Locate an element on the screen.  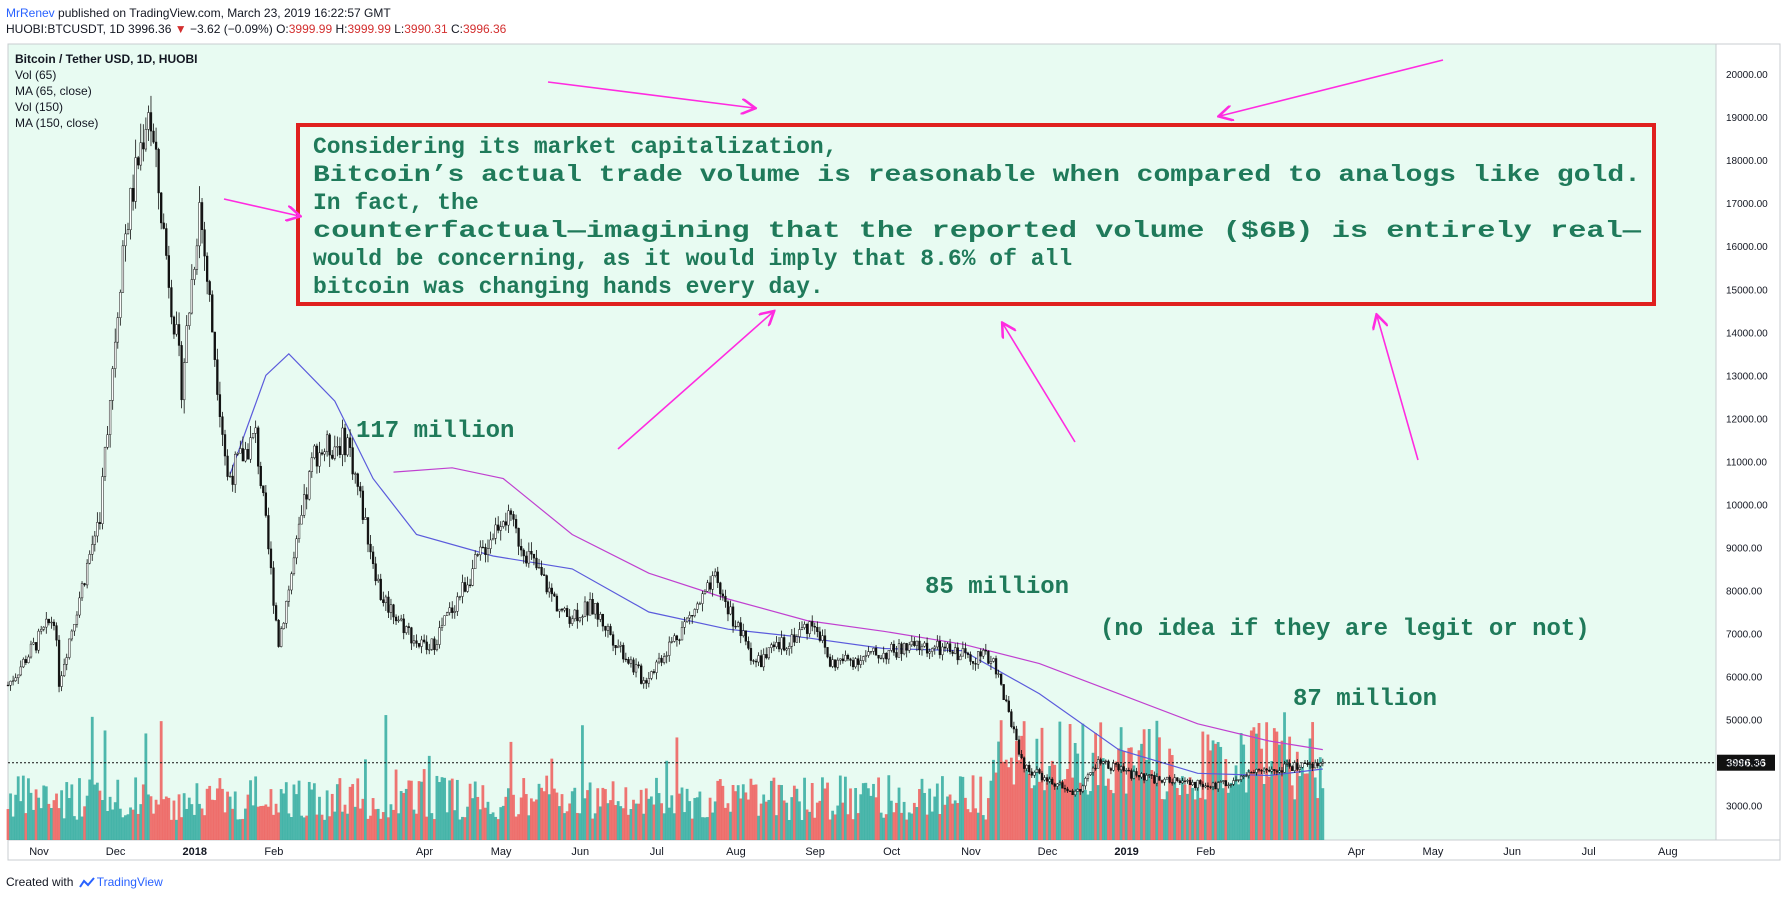
author-link: MrRenev is located at coordinates (30, 13).